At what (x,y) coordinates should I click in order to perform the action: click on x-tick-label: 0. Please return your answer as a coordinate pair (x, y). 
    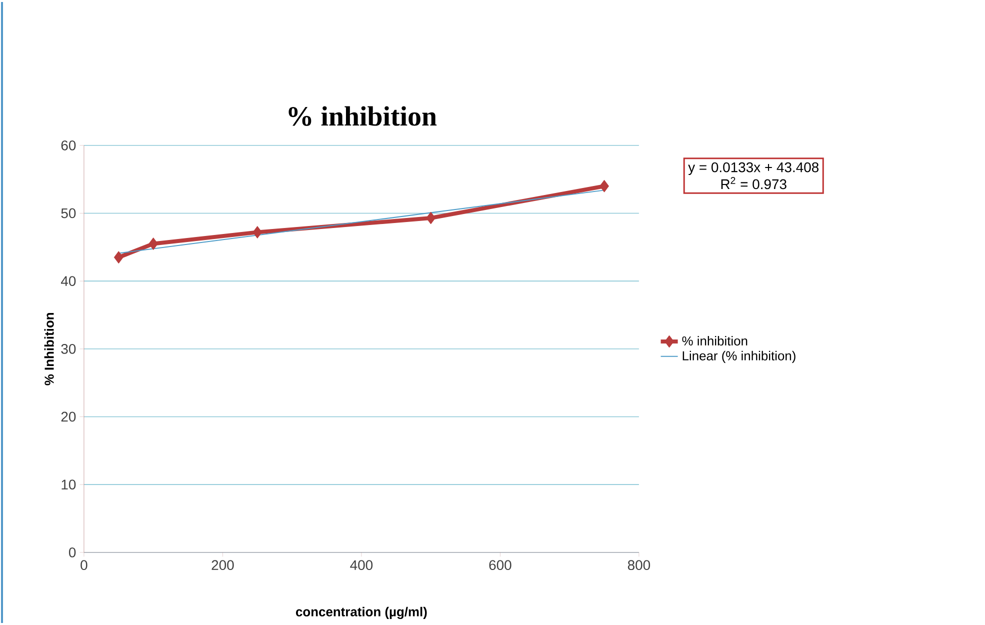
    Looking at the image, I should click on (84, 565).